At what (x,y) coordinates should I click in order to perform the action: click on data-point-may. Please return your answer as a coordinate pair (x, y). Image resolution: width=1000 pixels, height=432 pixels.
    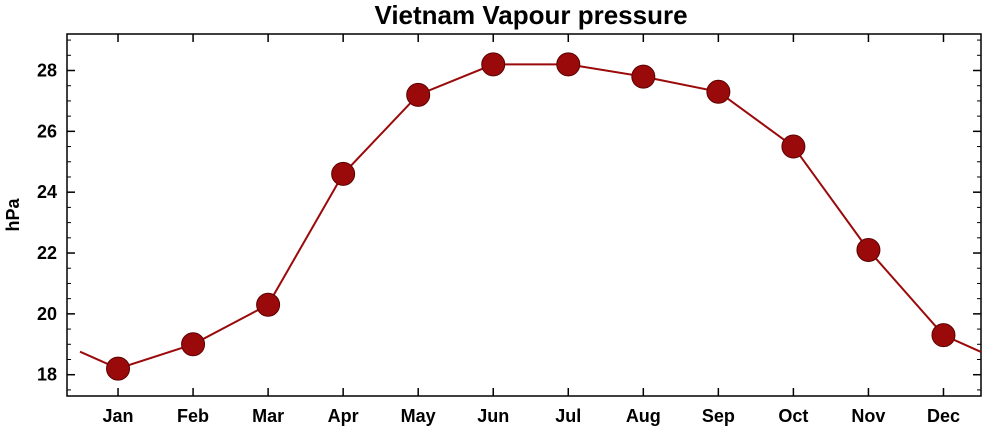
    Looking at the image, I should click on (418, 94).